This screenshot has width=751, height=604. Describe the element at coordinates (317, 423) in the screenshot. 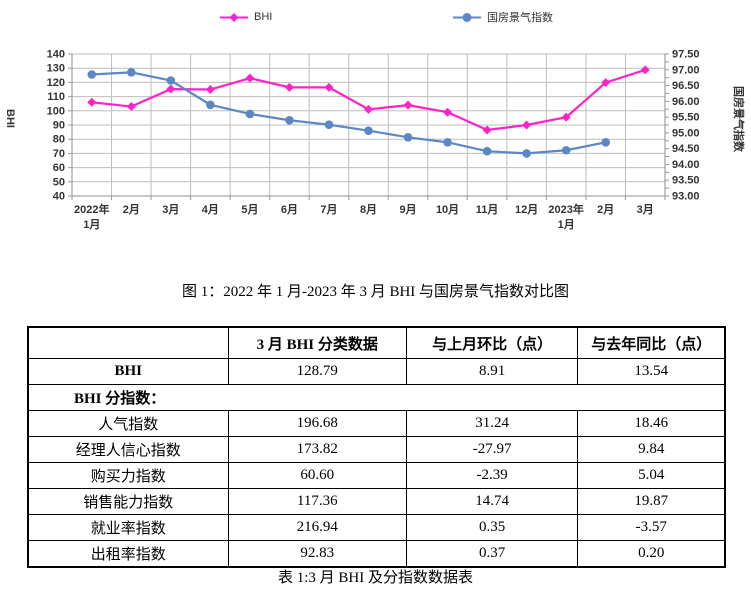

I see `table-cell: 196.68` at that location.